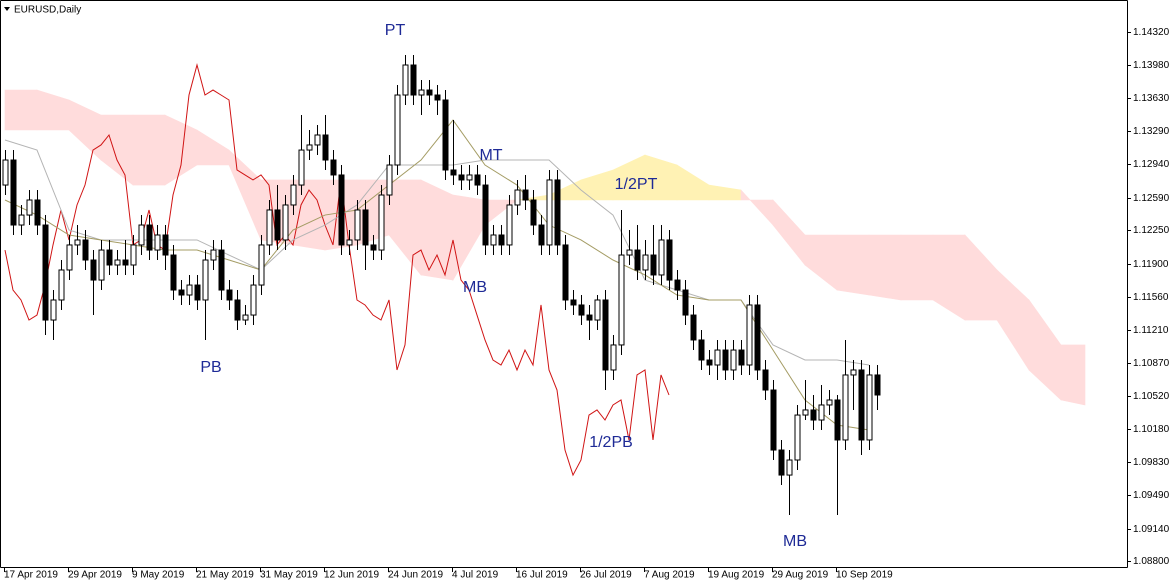 The height and width of the screenshot is (584, 1175). What do you see at coordinates (611, 442) in the screenshot?
I see `annotation: 1/2PB` at bounding box center [611, 442].